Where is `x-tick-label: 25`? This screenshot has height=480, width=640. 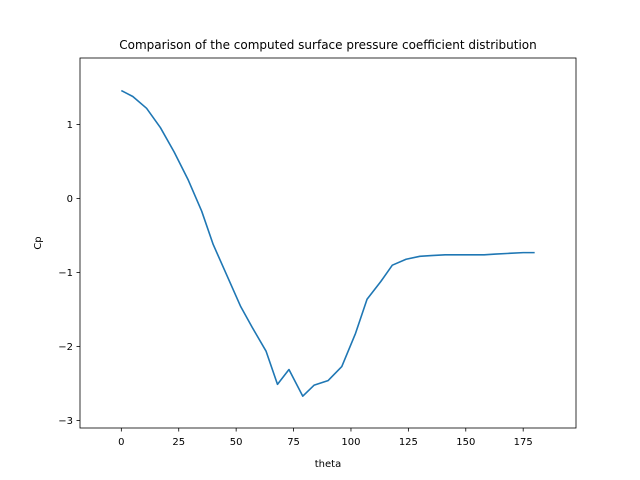
x-tick-label: 25 is located at coordinates (178, 442).